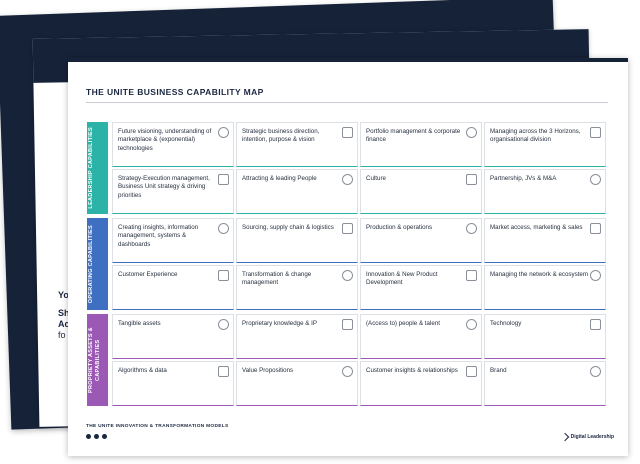 The height and width of the screenshot is (464, 640). I want to click on building-icon, so click(595, 132).